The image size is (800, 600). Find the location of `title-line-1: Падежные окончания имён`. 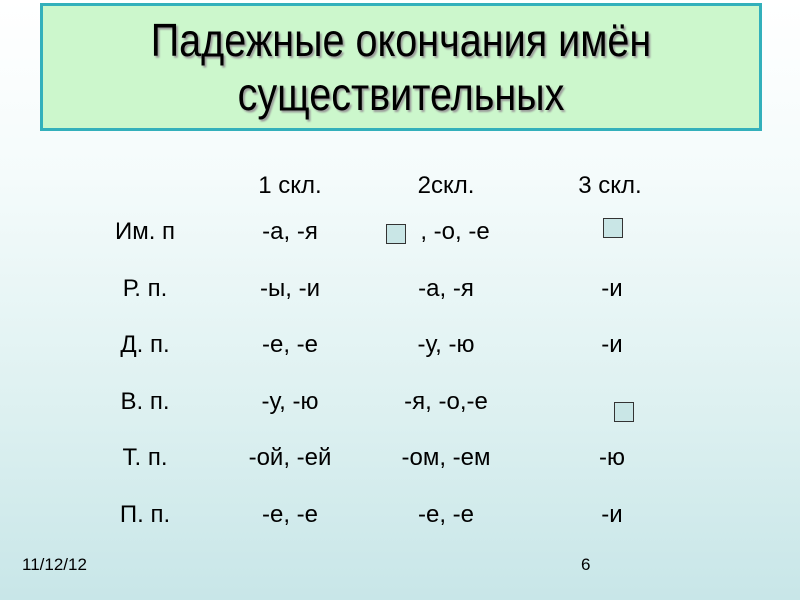

title-line-1: Падежные окончания имён is located at coordinates (401, 40).